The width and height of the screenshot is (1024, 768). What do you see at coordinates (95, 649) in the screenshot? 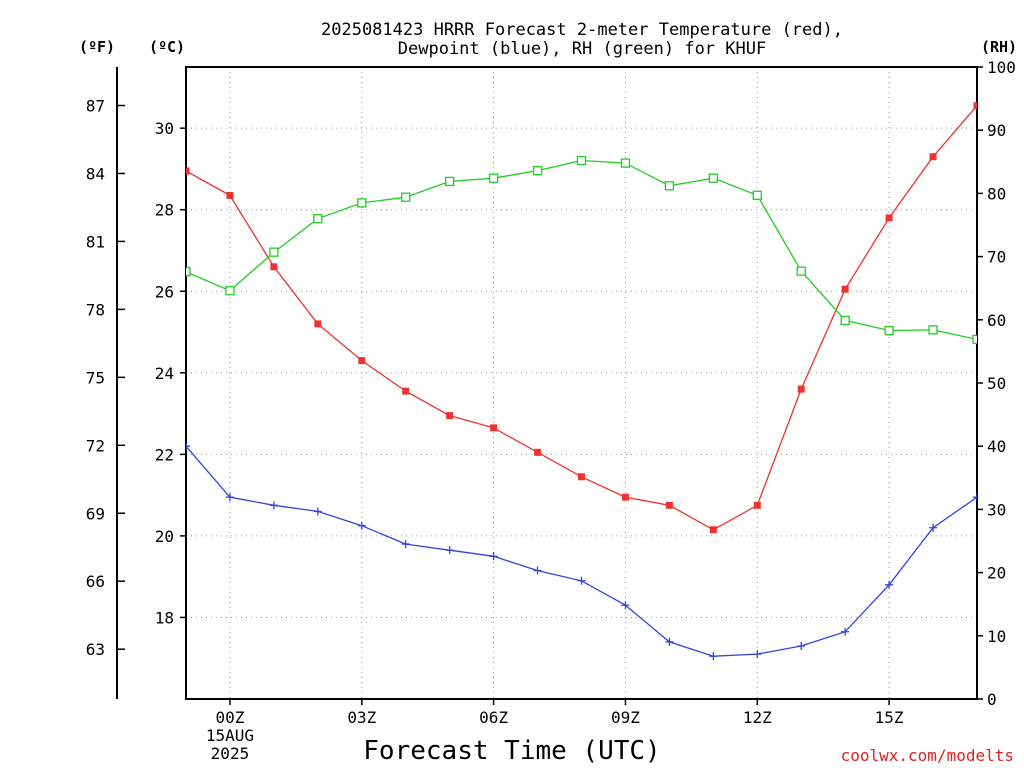
I see `fahrenheit-tick-label: 63` at bounding box center [95, 649].